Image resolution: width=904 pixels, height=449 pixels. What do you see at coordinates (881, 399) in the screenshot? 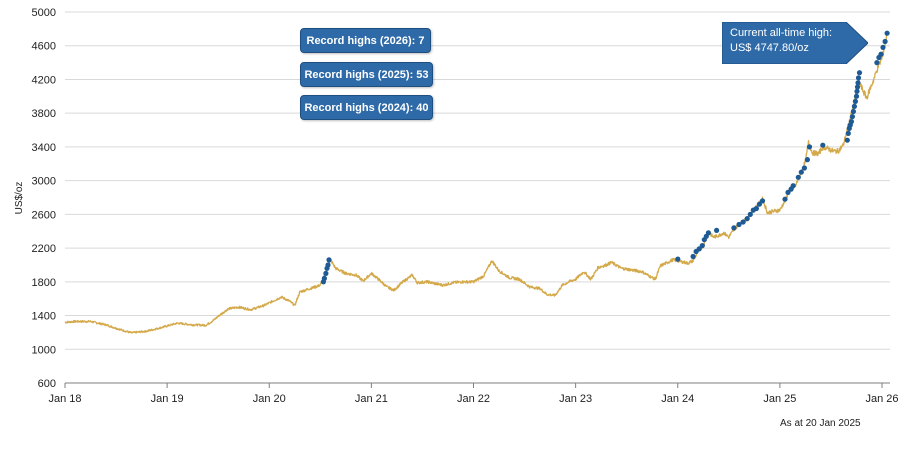
I see `x-tick-label: Jan 26` at bounding box center [881, 399].